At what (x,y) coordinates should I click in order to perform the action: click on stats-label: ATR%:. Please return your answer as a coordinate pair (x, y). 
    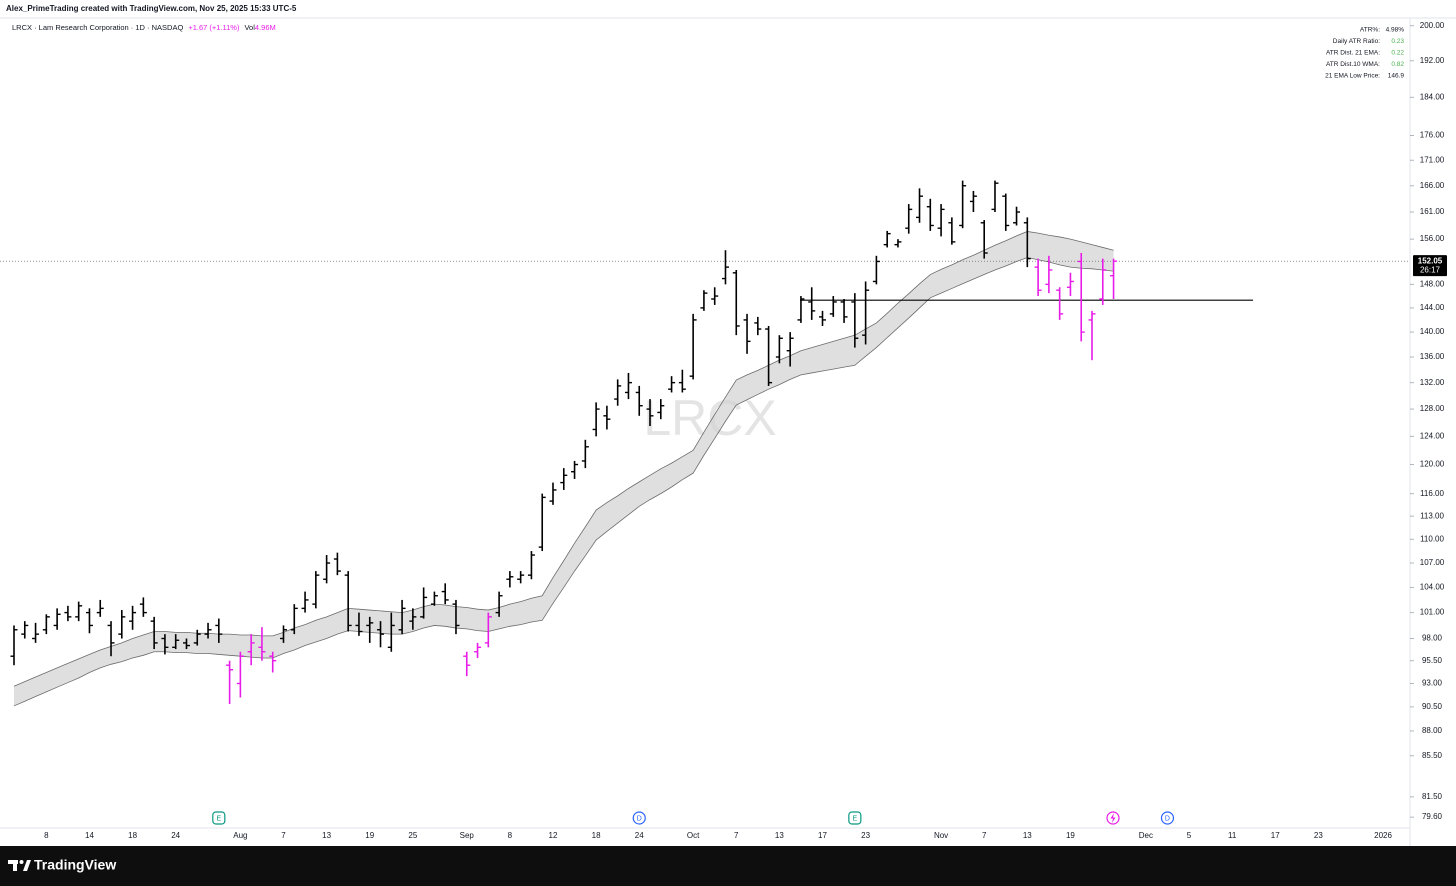
    Looking at the image, I should click on (1370, 30).